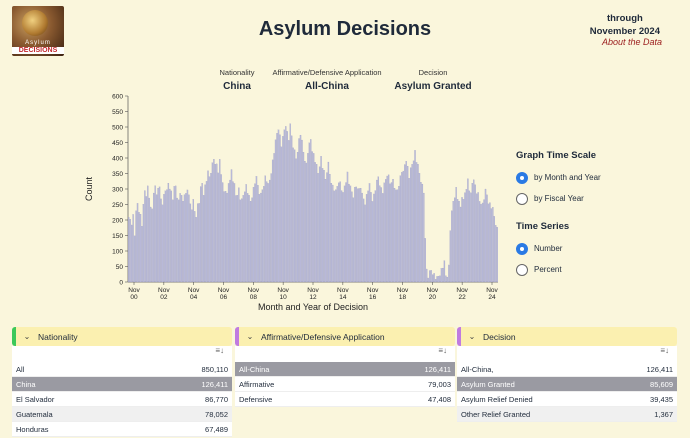 This screenshot has width=690, height=438. I want to click on table-row: Affirmative 79,003, so click(345, 384).